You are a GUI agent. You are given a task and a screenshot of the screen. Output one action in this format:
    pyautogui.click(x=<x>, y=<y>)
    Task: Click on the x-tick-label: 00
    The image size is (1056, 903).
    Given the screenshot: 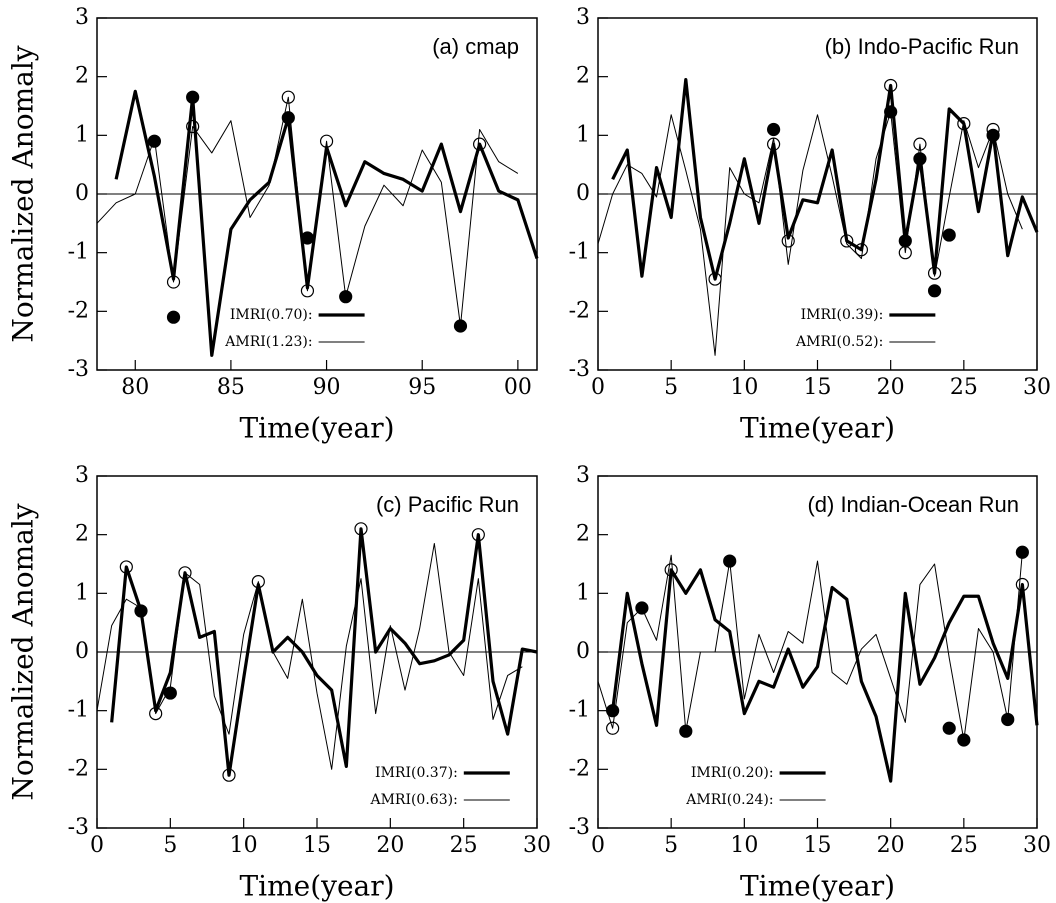 What is the action you would take?
    pyautogui.click(x=518, y=387)
    